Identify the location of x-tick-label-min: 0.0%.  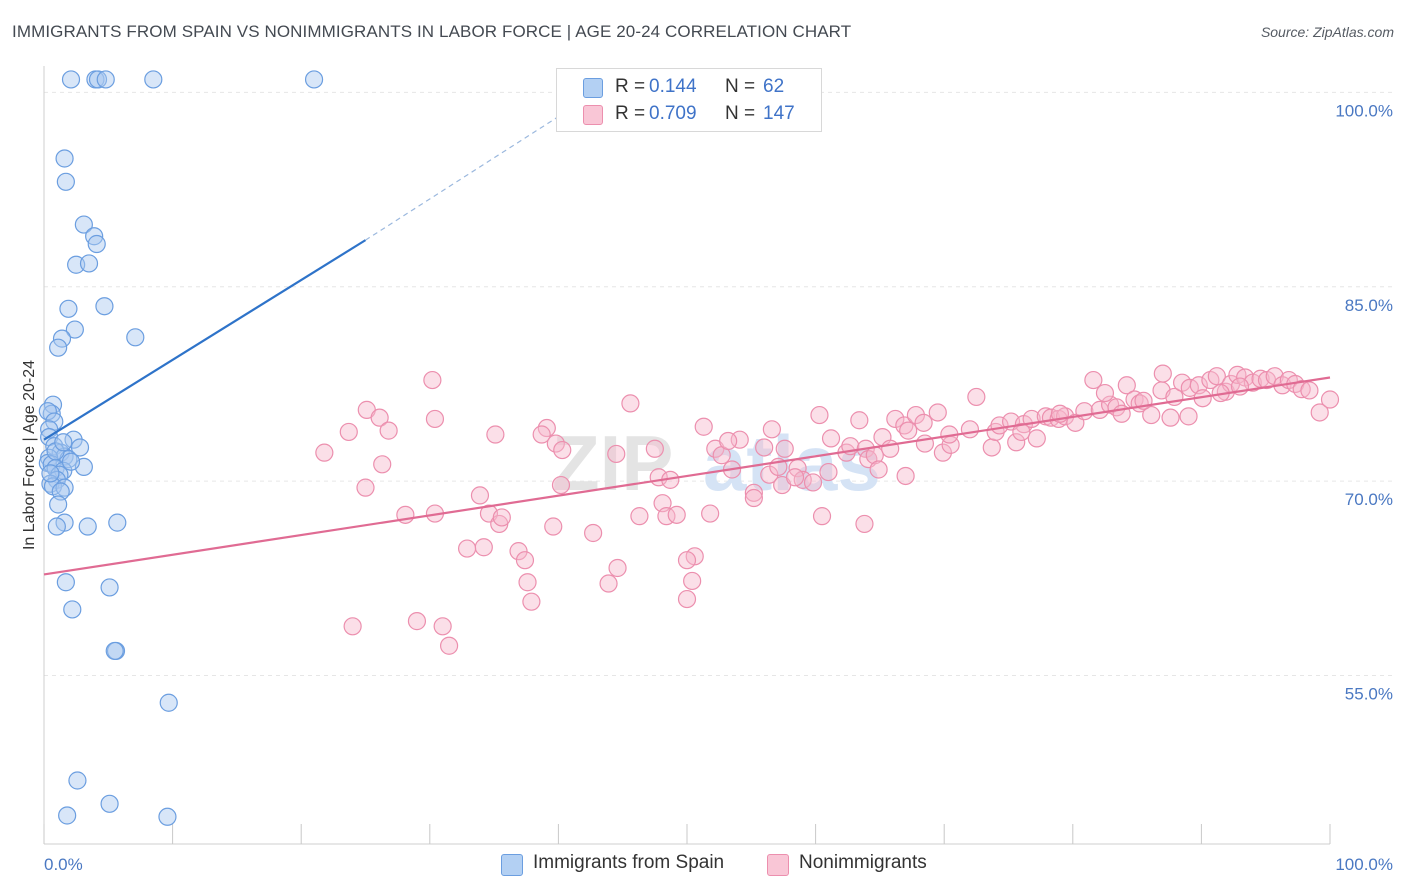
(63, 864).